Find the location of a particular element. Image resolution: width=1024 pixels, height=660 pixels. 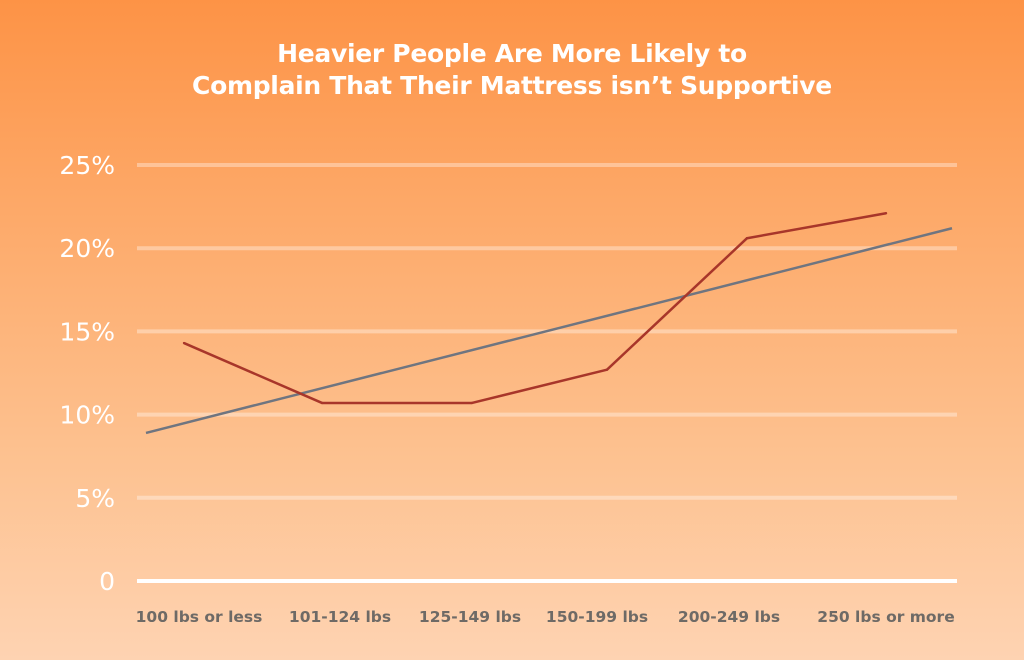

x-tick-label: 150-199 lbs is located at coordinates (597, 617).